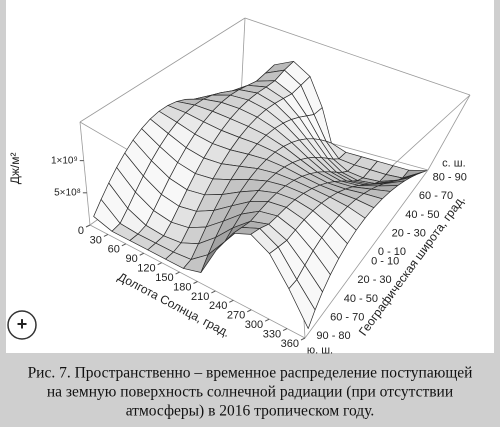 The width and height of the screenshot is (500, 427). I want to click on x-tick-label: 240, so click(218, 306).